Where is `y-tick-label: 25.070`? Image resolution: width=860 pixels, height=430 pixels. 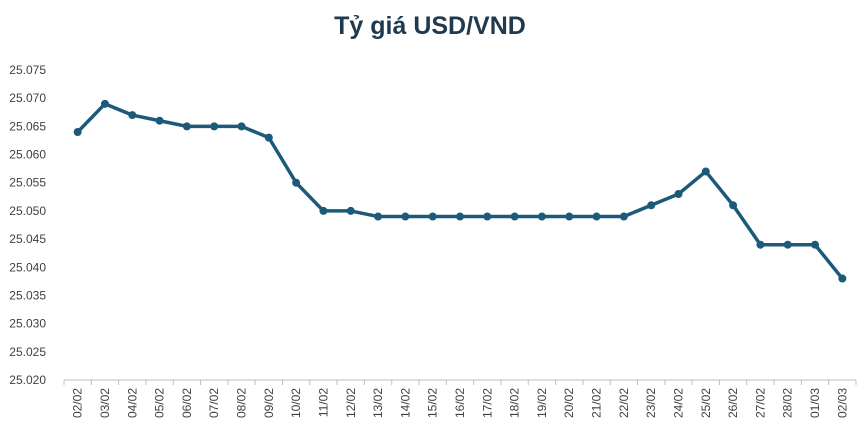
y-tick-label: 25.070 is located at coordinates (27, 98).